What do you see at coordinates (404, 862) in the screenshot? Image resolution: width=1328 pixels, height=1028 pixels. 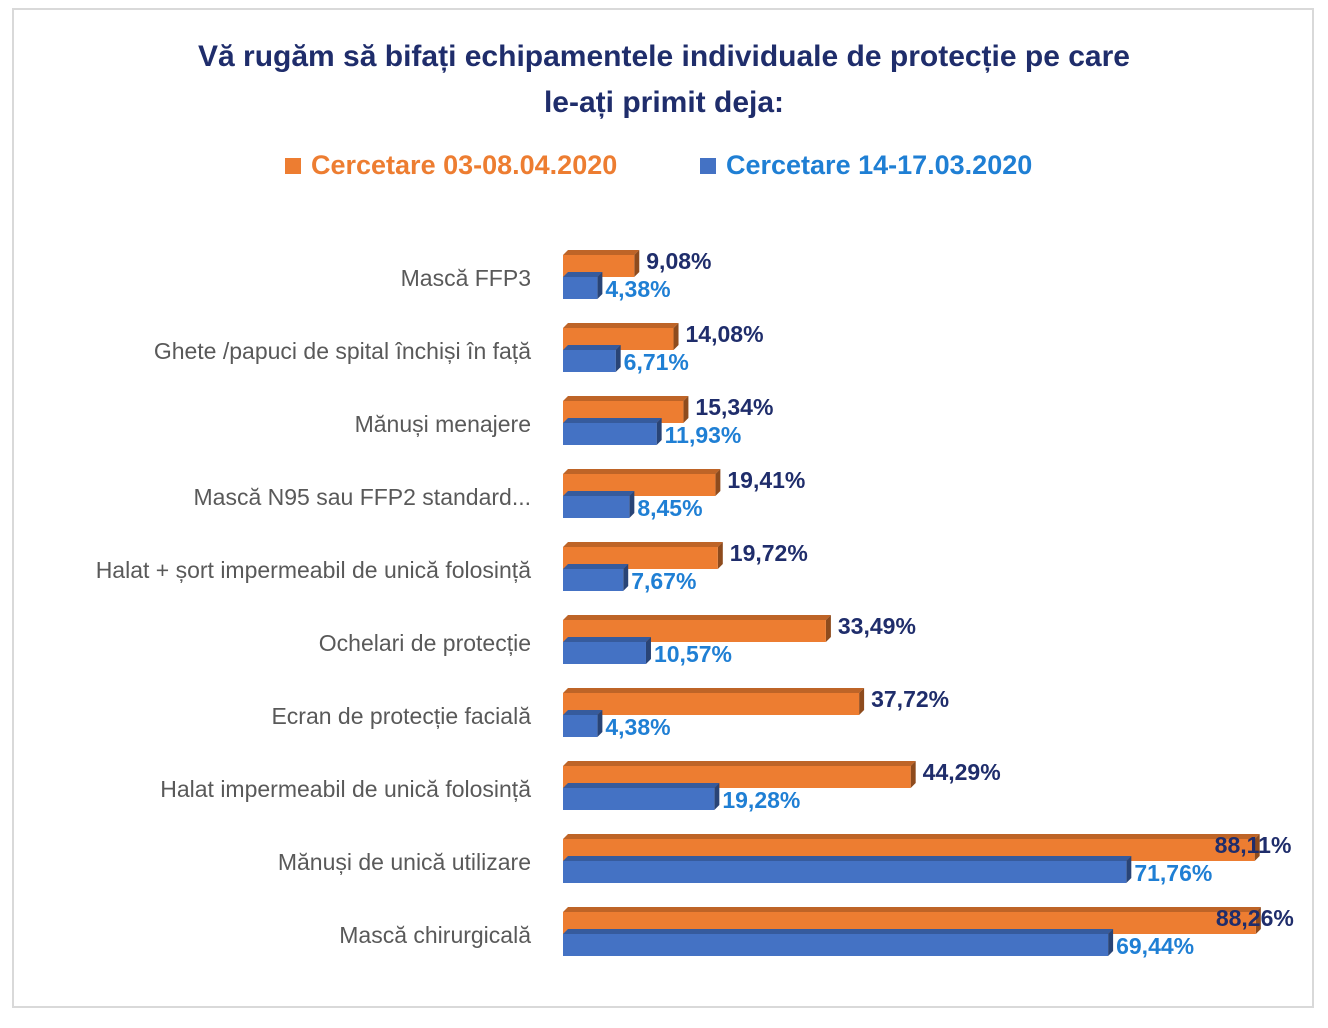 I see `category-label: Mănuși de unică utilizare` at bounding box center [404, 862].